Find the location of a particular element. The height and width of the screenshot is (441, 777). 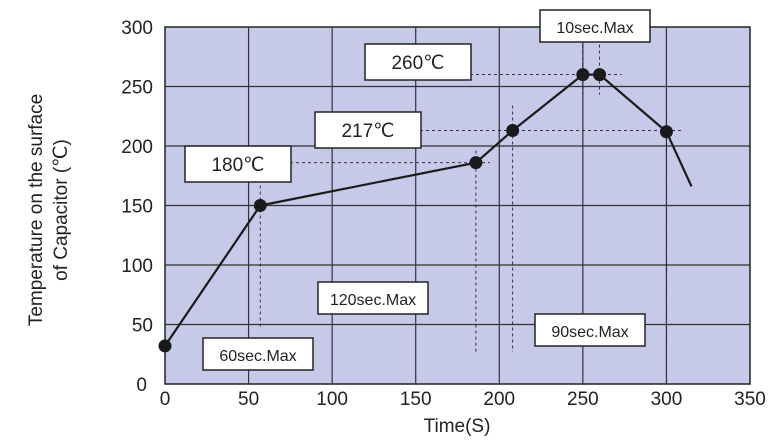

label-180c: 180℃ is located at coordinates (238, 164).